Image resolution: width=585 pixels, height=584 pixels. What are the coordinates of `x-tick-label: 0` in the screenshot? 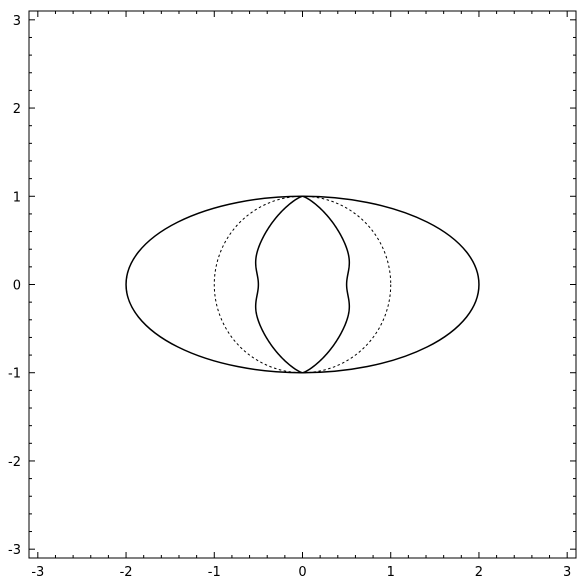 It's located at (302, 572).